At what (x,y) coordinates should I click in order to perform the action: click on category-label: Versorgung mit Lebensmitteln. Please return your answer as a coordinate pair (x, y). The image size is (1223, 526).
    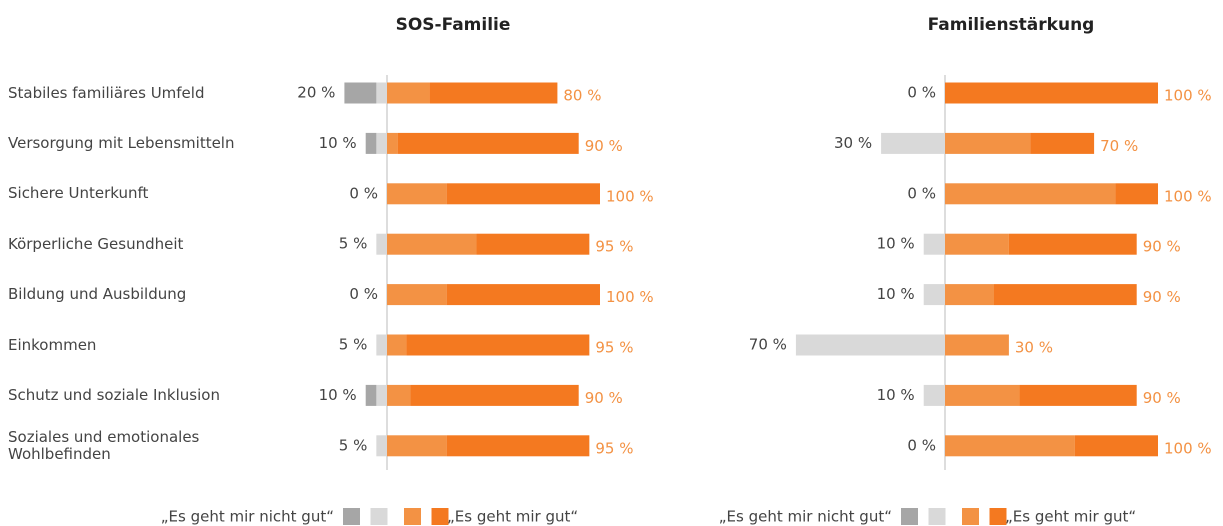
    Looking at the image, I should click on (121, 142).